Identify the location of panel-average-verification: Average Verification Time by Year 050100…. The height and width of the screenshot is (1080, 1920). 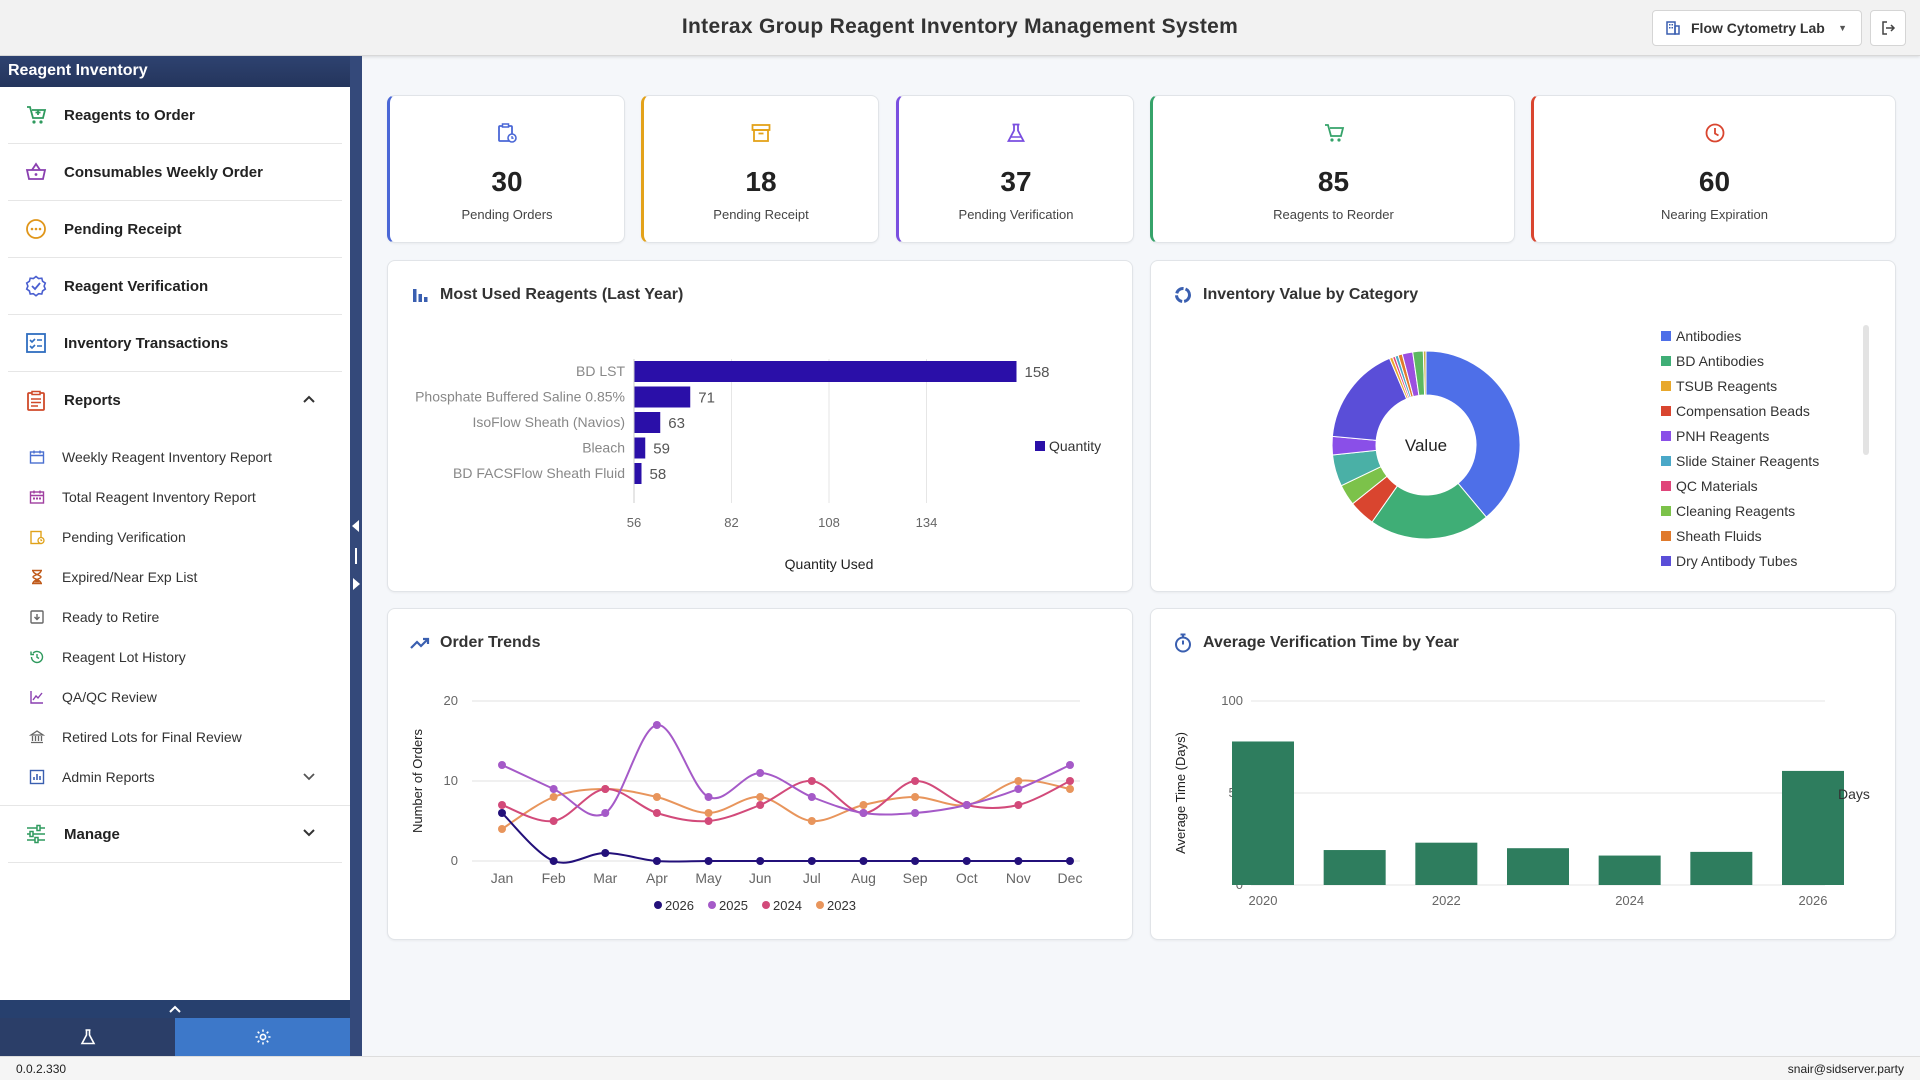
(1523, 774).